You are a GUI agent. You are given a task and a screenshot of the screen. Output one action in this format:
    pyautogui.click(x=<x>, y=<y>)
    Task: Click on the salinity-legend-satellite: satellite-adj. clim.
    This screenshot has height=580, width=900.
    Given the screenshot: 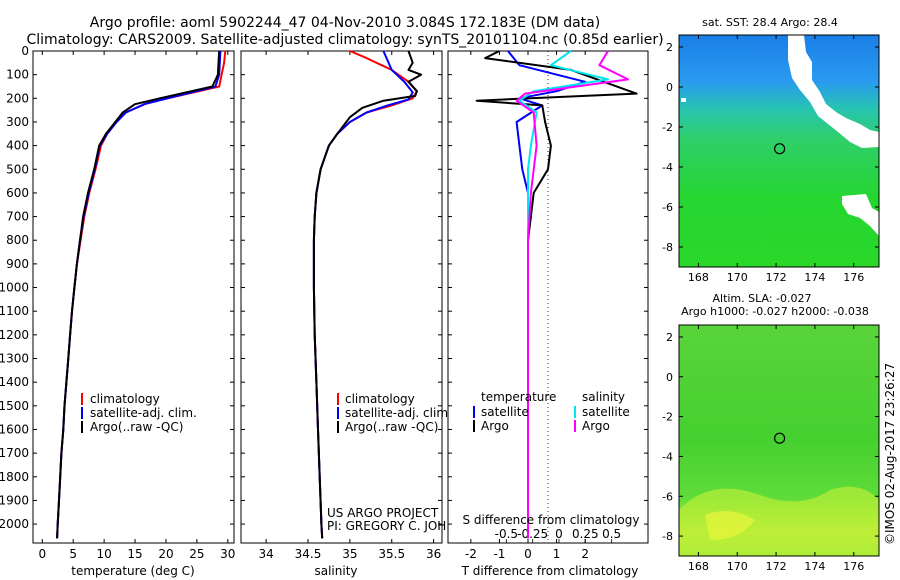 What is the action you would take?
    pyautogui.click(x=398, y=413)
    